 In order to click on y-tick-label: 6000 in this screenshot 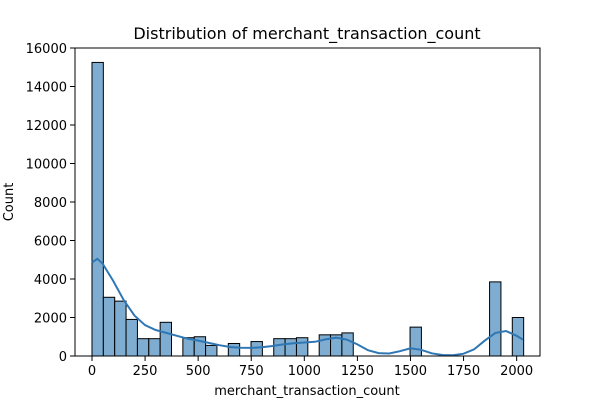, I will do `click(50, 242)`.